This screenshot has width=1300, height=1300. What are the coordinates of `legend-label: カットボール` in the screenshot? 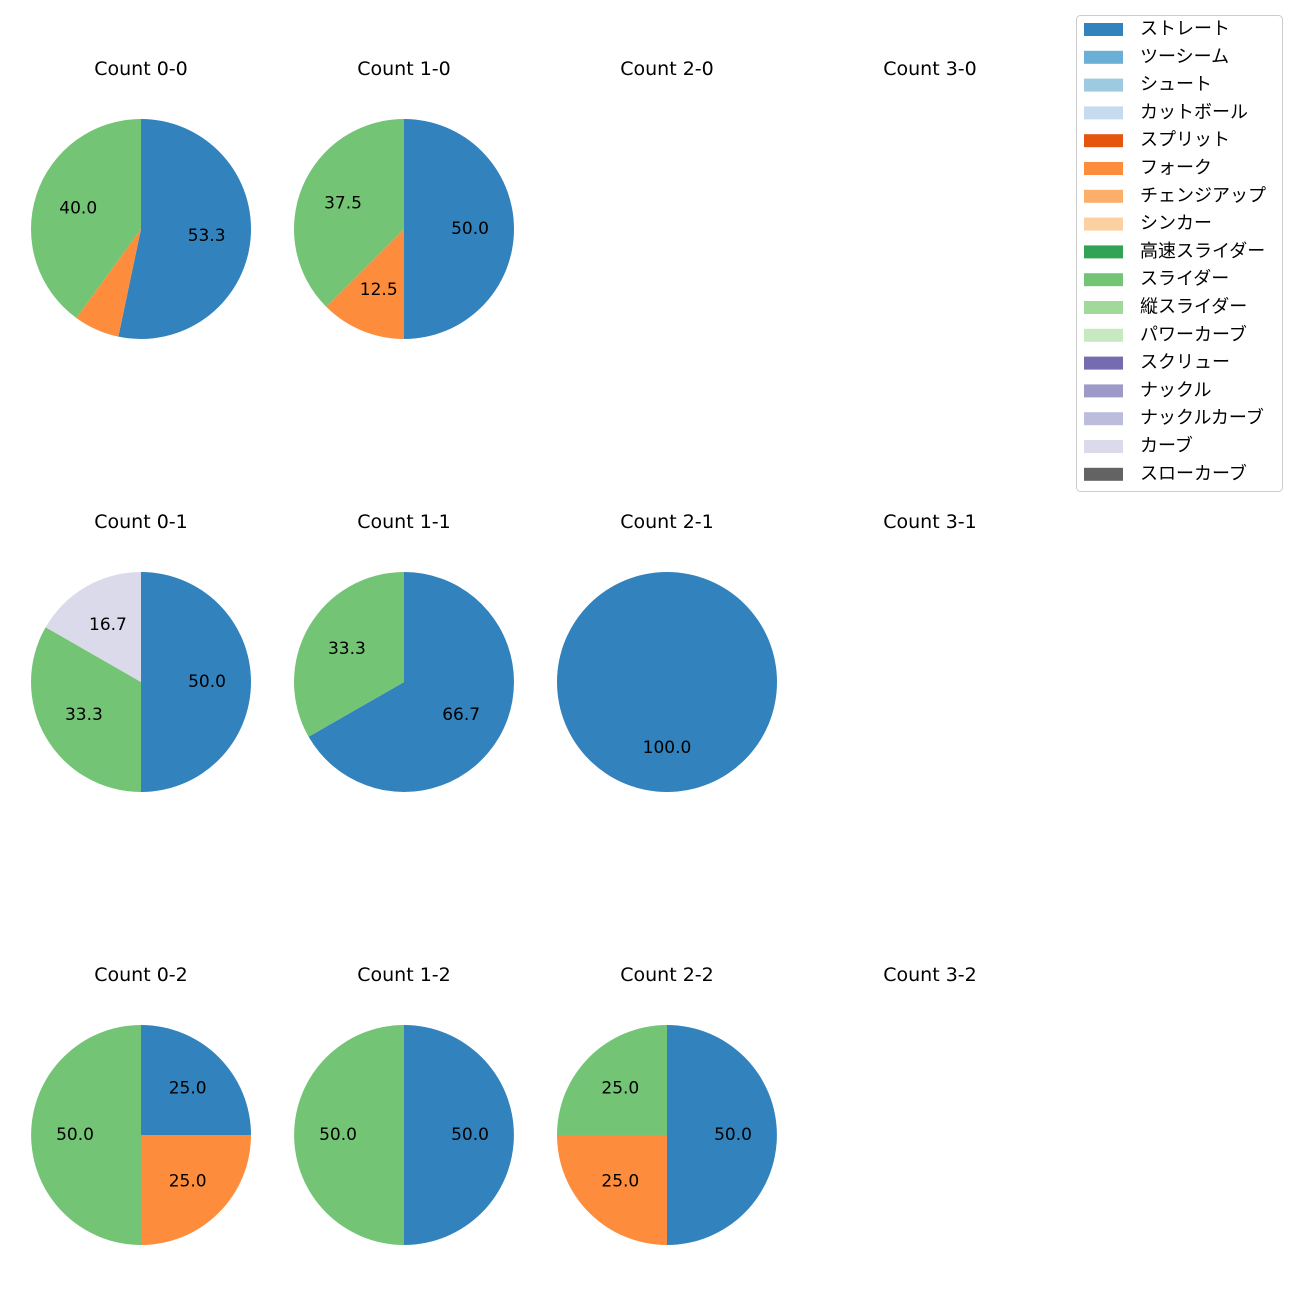 It's located at (1194, 112).